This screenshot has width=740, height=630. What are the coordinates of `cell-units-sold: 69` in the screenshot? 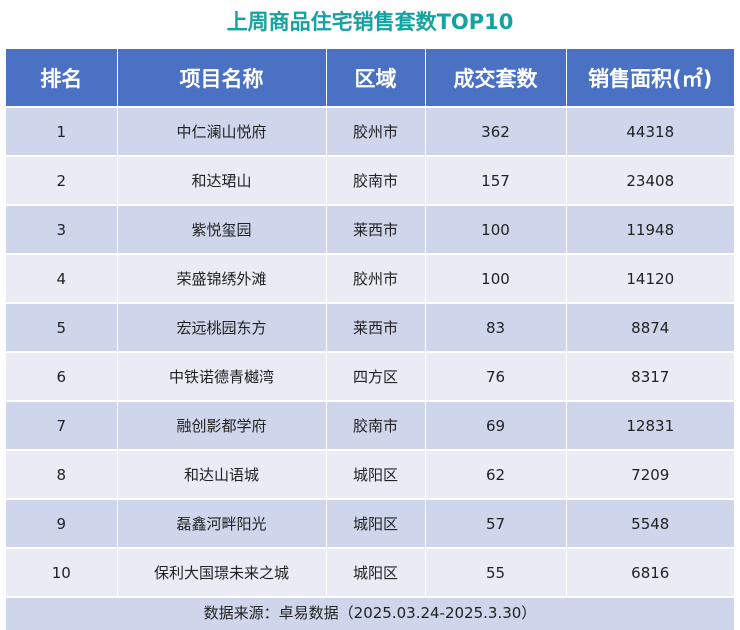 It's located at (496, 426).